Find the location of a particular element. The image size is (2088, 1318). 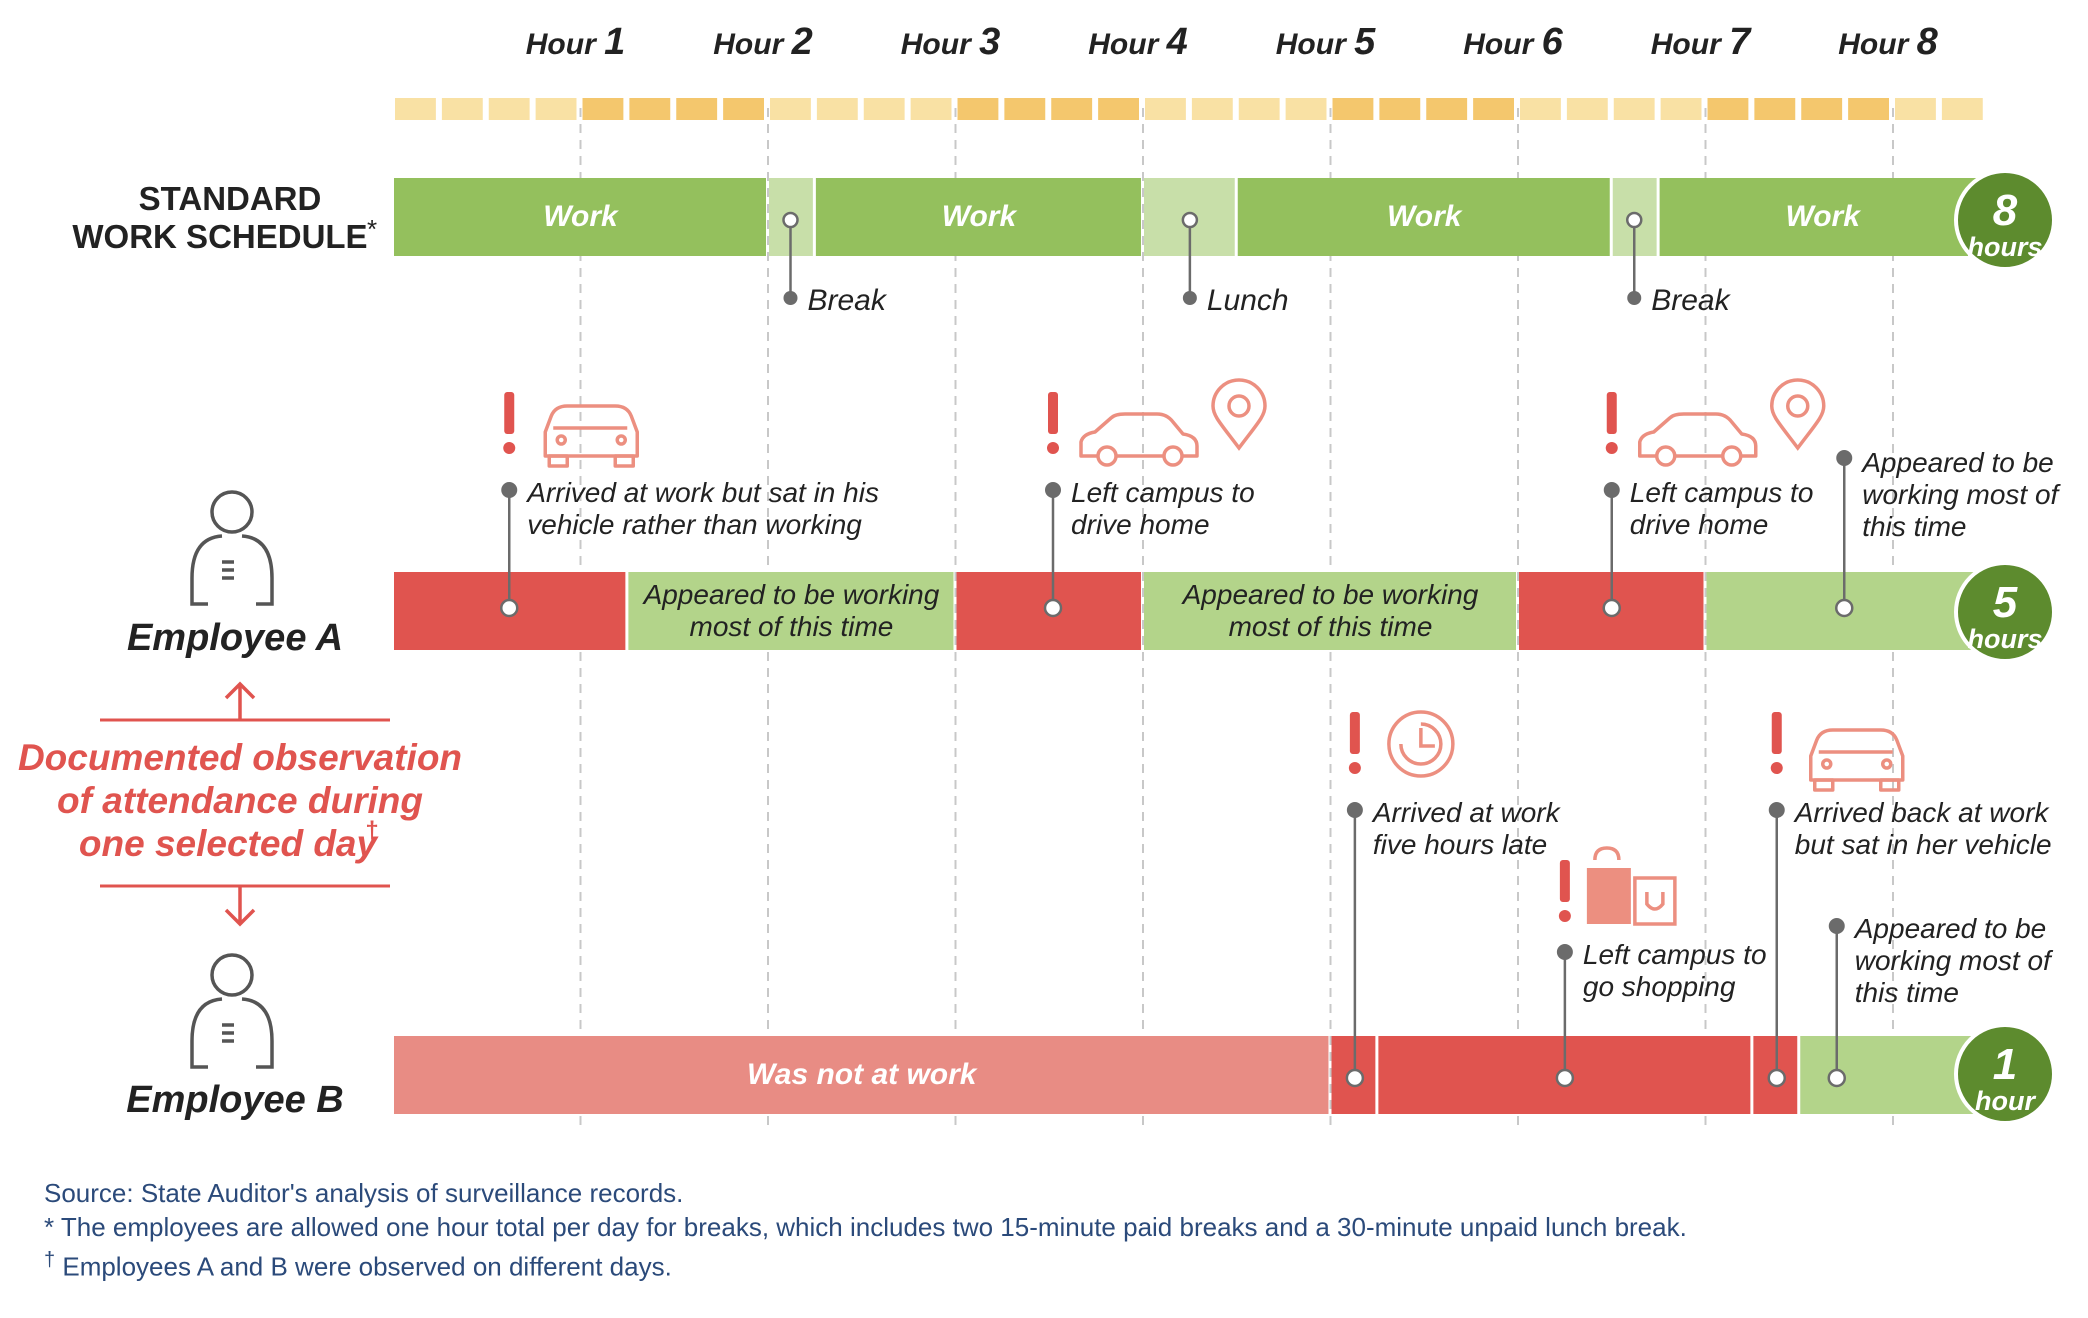

car-side-icon is located at coordinates (1698, 439).